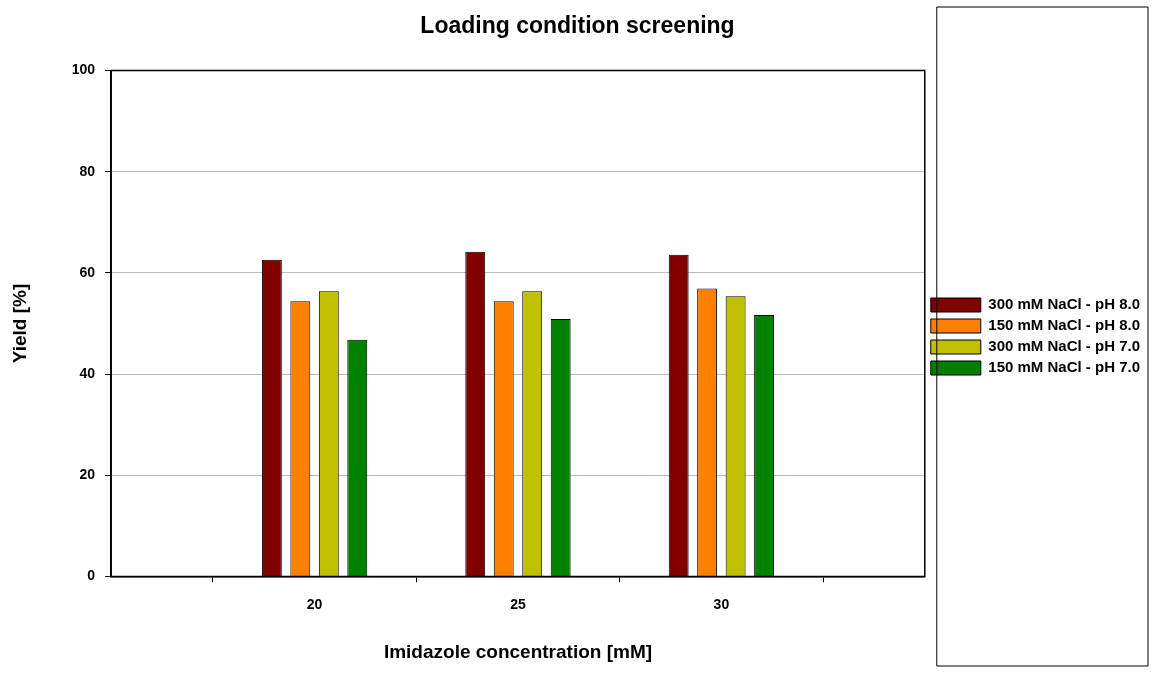 The width and height of the screenshot is (1152, 673). I want to click on x-tick-label: 20, so click(314, 603).